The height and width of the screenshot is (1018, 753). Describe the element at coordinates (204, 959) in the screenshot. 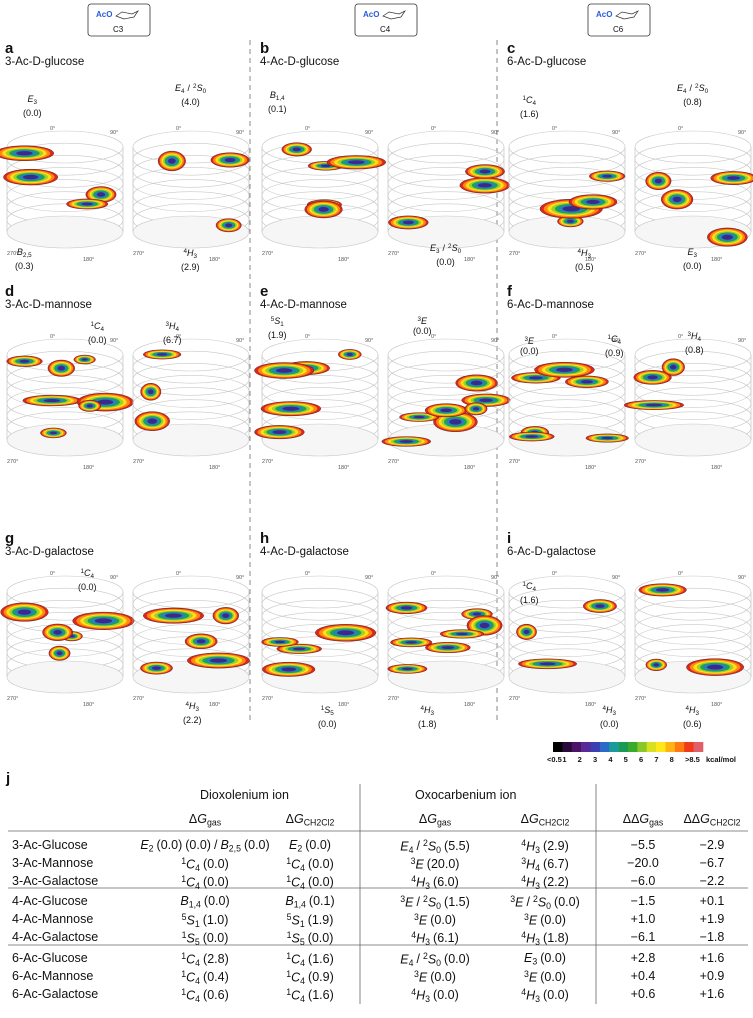

I see `table-cell: 1C4 (2.8)` at that location.